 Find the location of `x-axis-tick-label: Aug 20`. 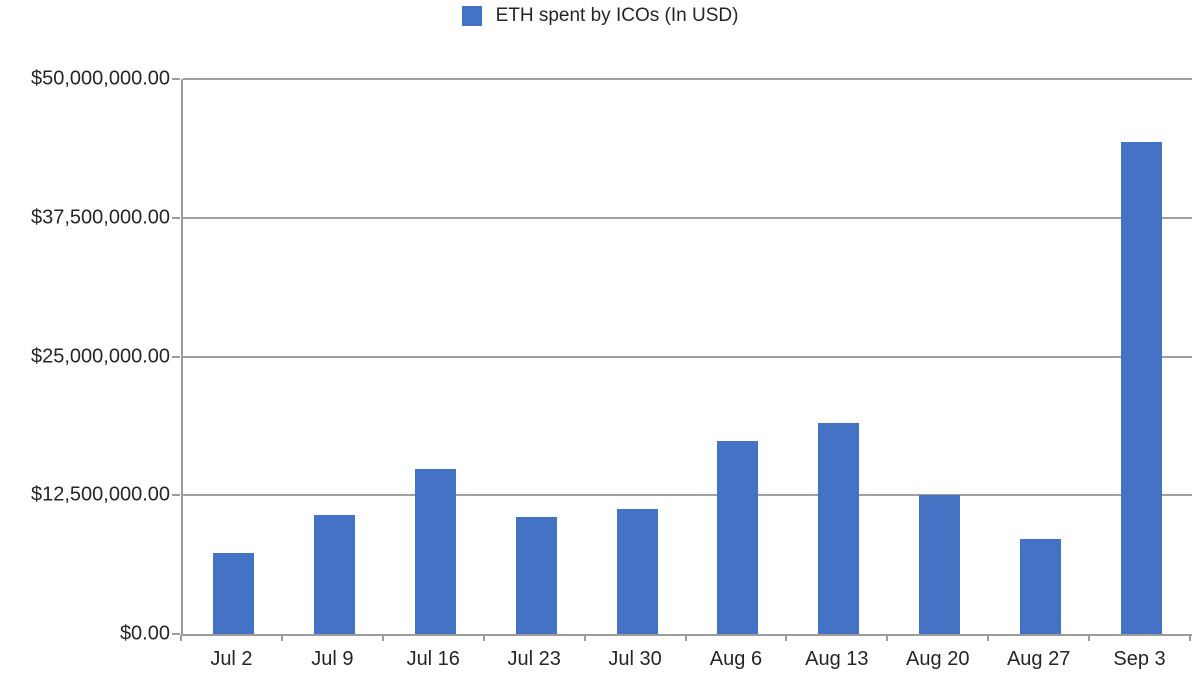

x-axis-tick-label: Aug 20 is located at coordinates (938, 659).